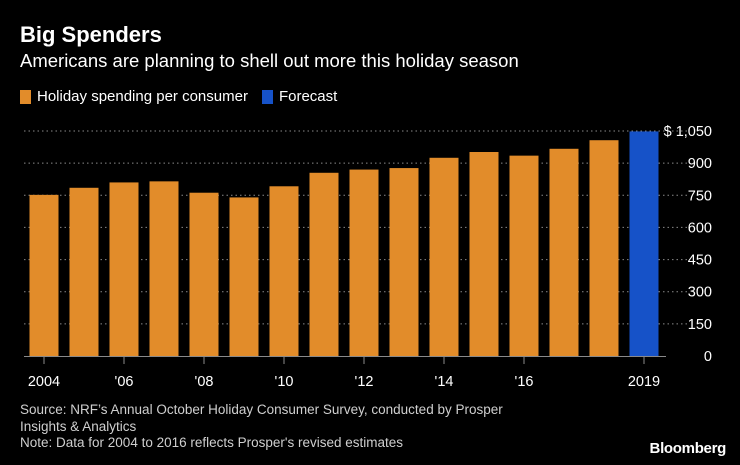 The image size is (740, 465). What do you see at coordinates (700, 228) in the screenshot?
I see `y-tick-label: 600` at bounding box center [700, 228].